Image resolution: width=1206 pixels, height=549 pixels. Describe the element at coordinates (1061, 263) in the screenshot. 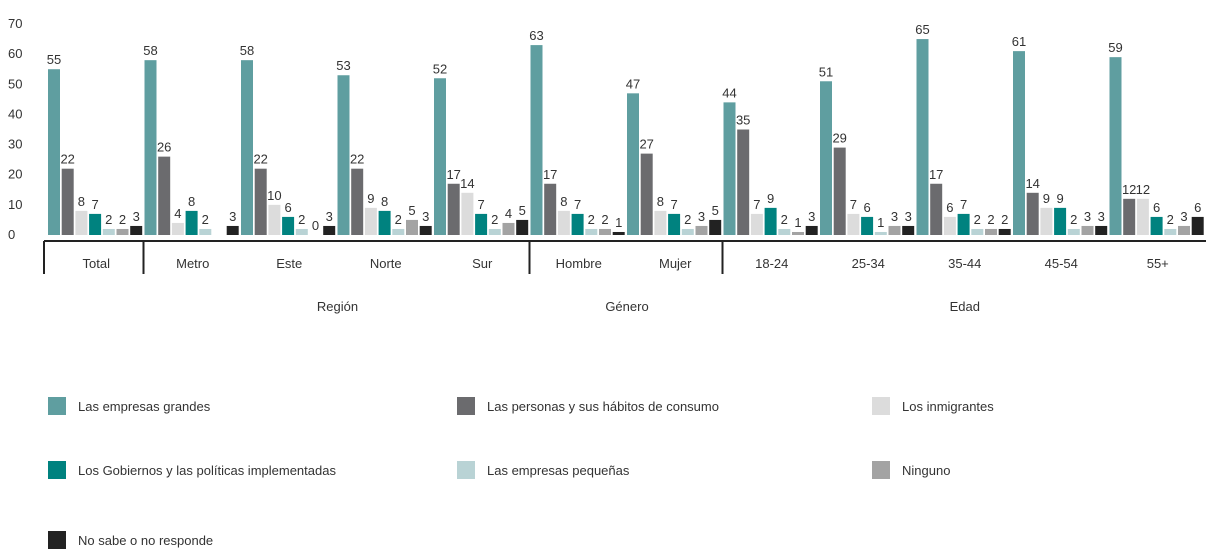

I see `category-label: 45-54` at that location.